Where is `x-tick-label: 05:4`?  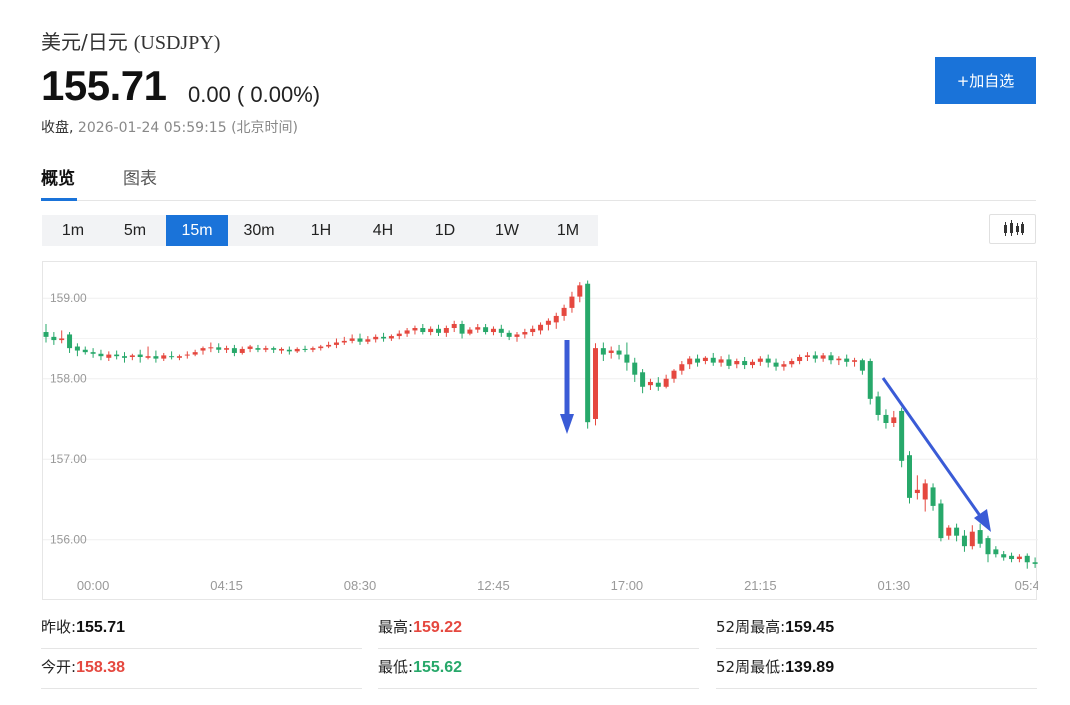 x-tick-label: 05:4 is located at coordinates (1026, 585).